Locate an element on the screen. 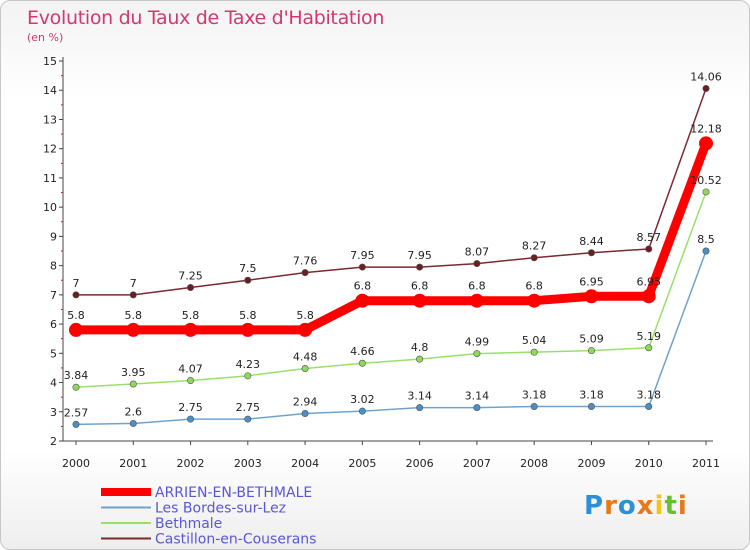  y-tick-label: 9 is located at coordinates (53, 236).